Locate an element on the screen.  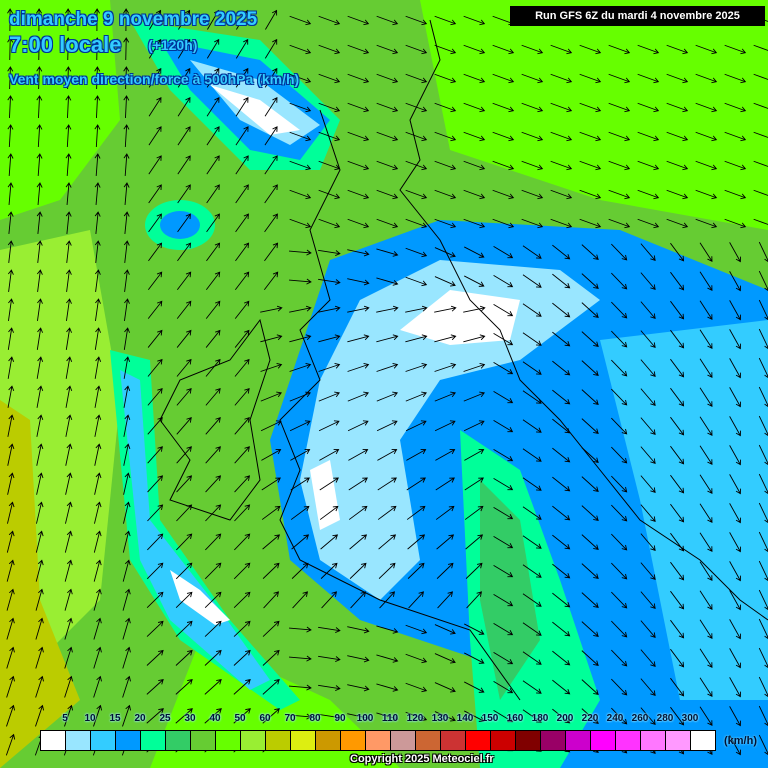
run-info: Run GFS 6Z du mardi 4 novembre 2025 is located at coordinates (637, 16).